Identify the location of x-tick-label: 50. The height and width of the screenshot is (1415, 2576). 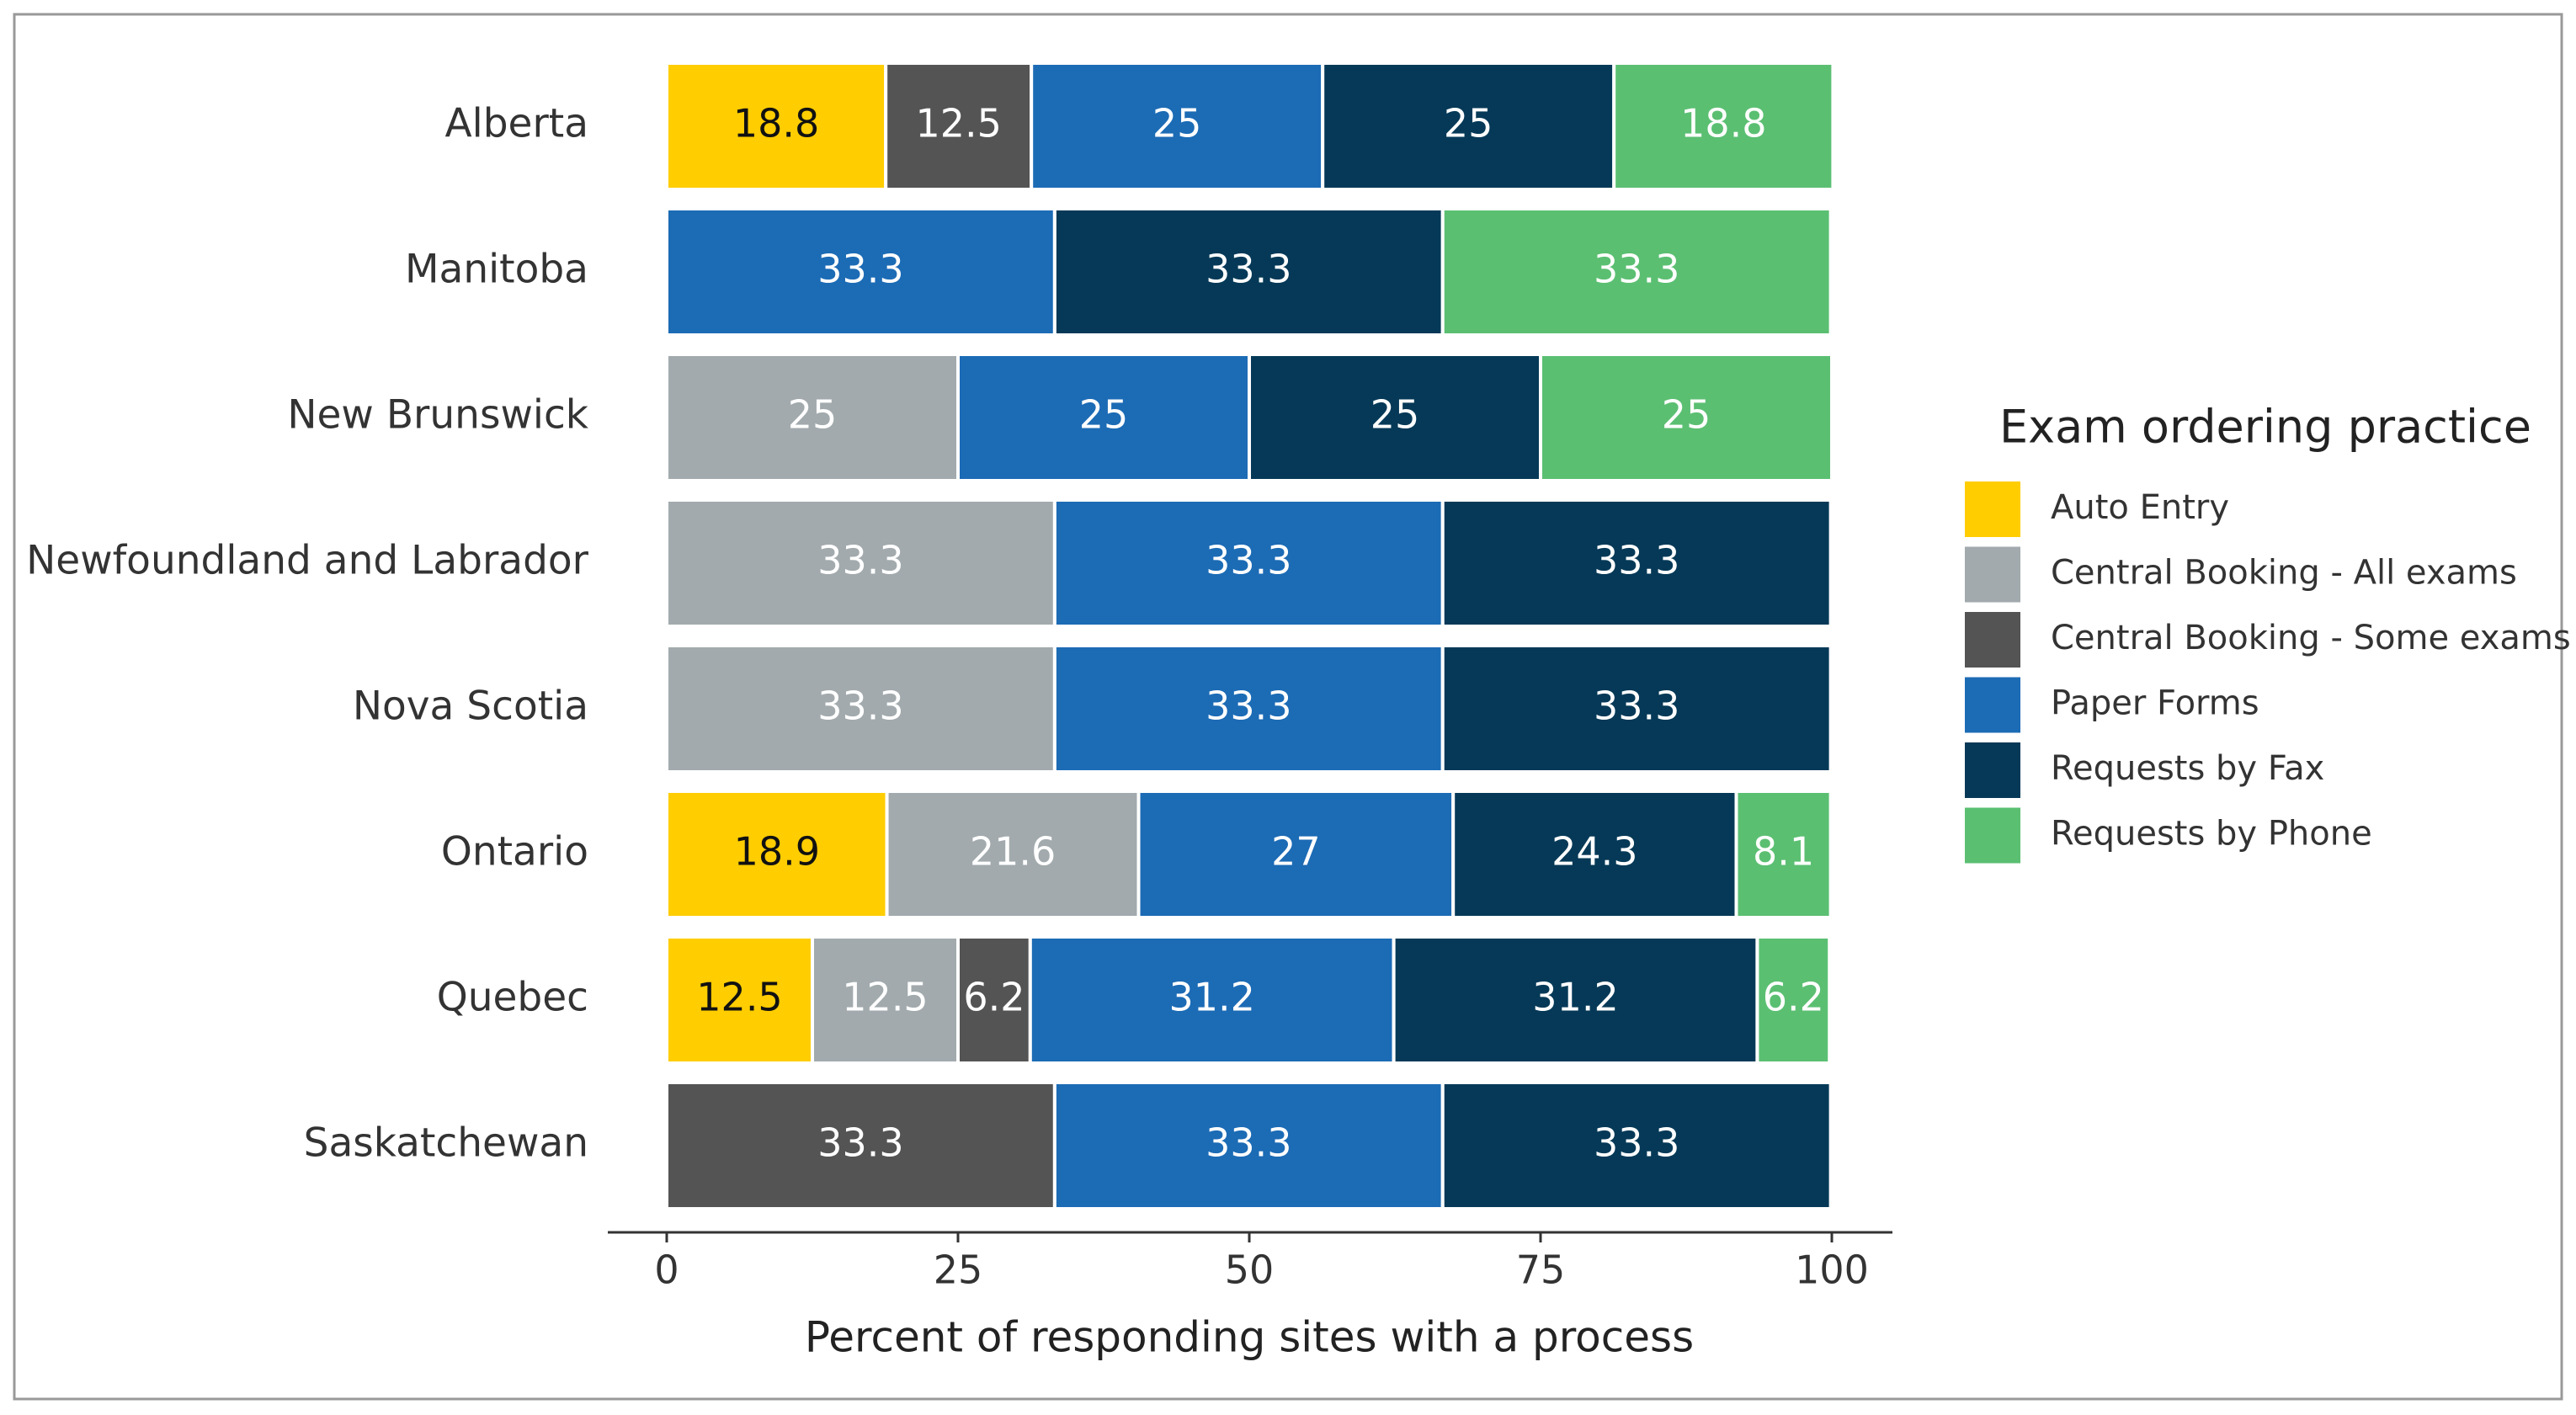
(1250, 1270).